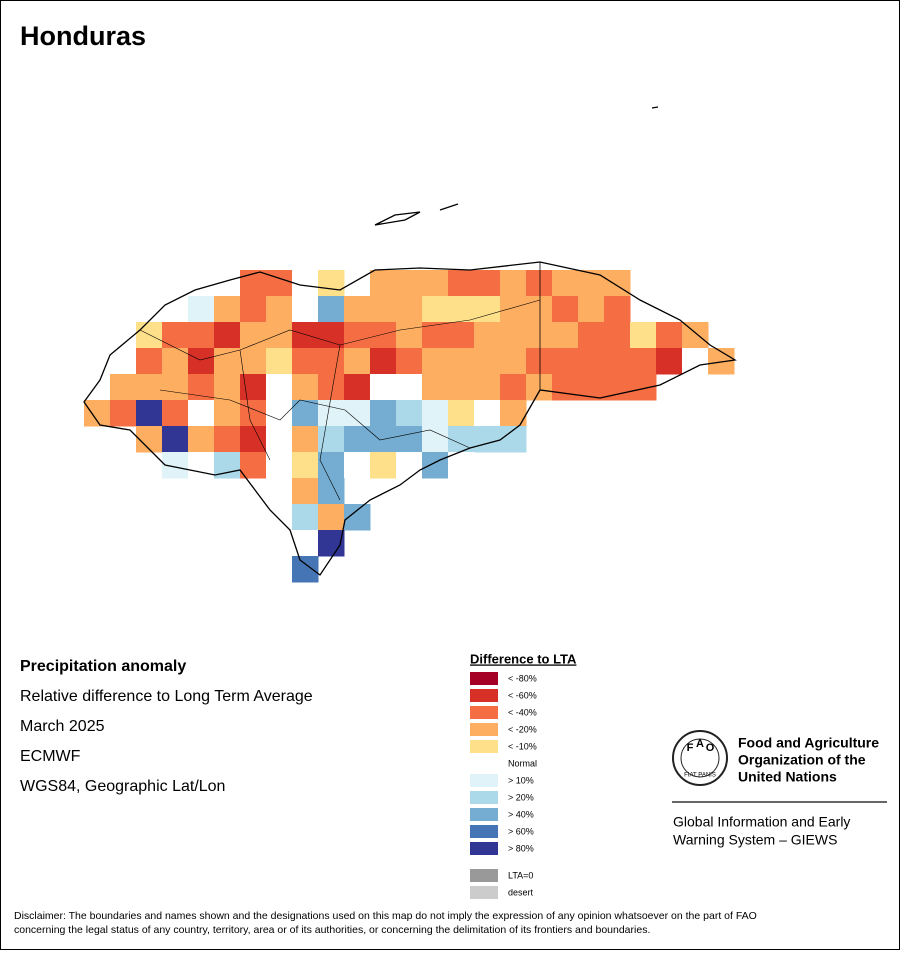 The height and width of the screenshot is (955, 900). Describe the element at coordinates (521, 814) in the screenshot. I see `legend-label: > 40%` at that location.